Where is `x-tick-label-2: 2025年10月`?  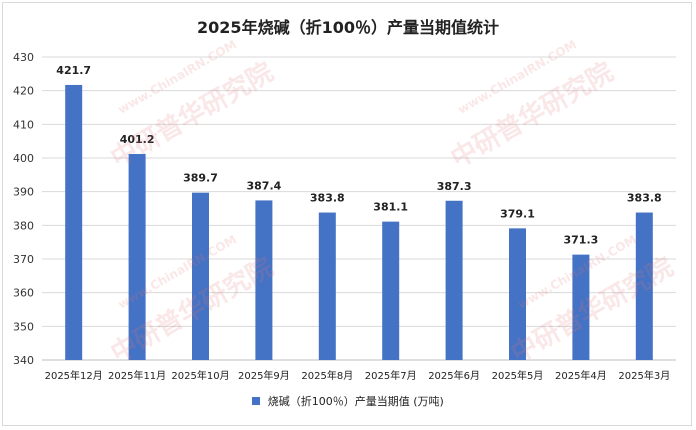 x-tick-label-2: 2025年10月 is located at coordinates (200, 375).